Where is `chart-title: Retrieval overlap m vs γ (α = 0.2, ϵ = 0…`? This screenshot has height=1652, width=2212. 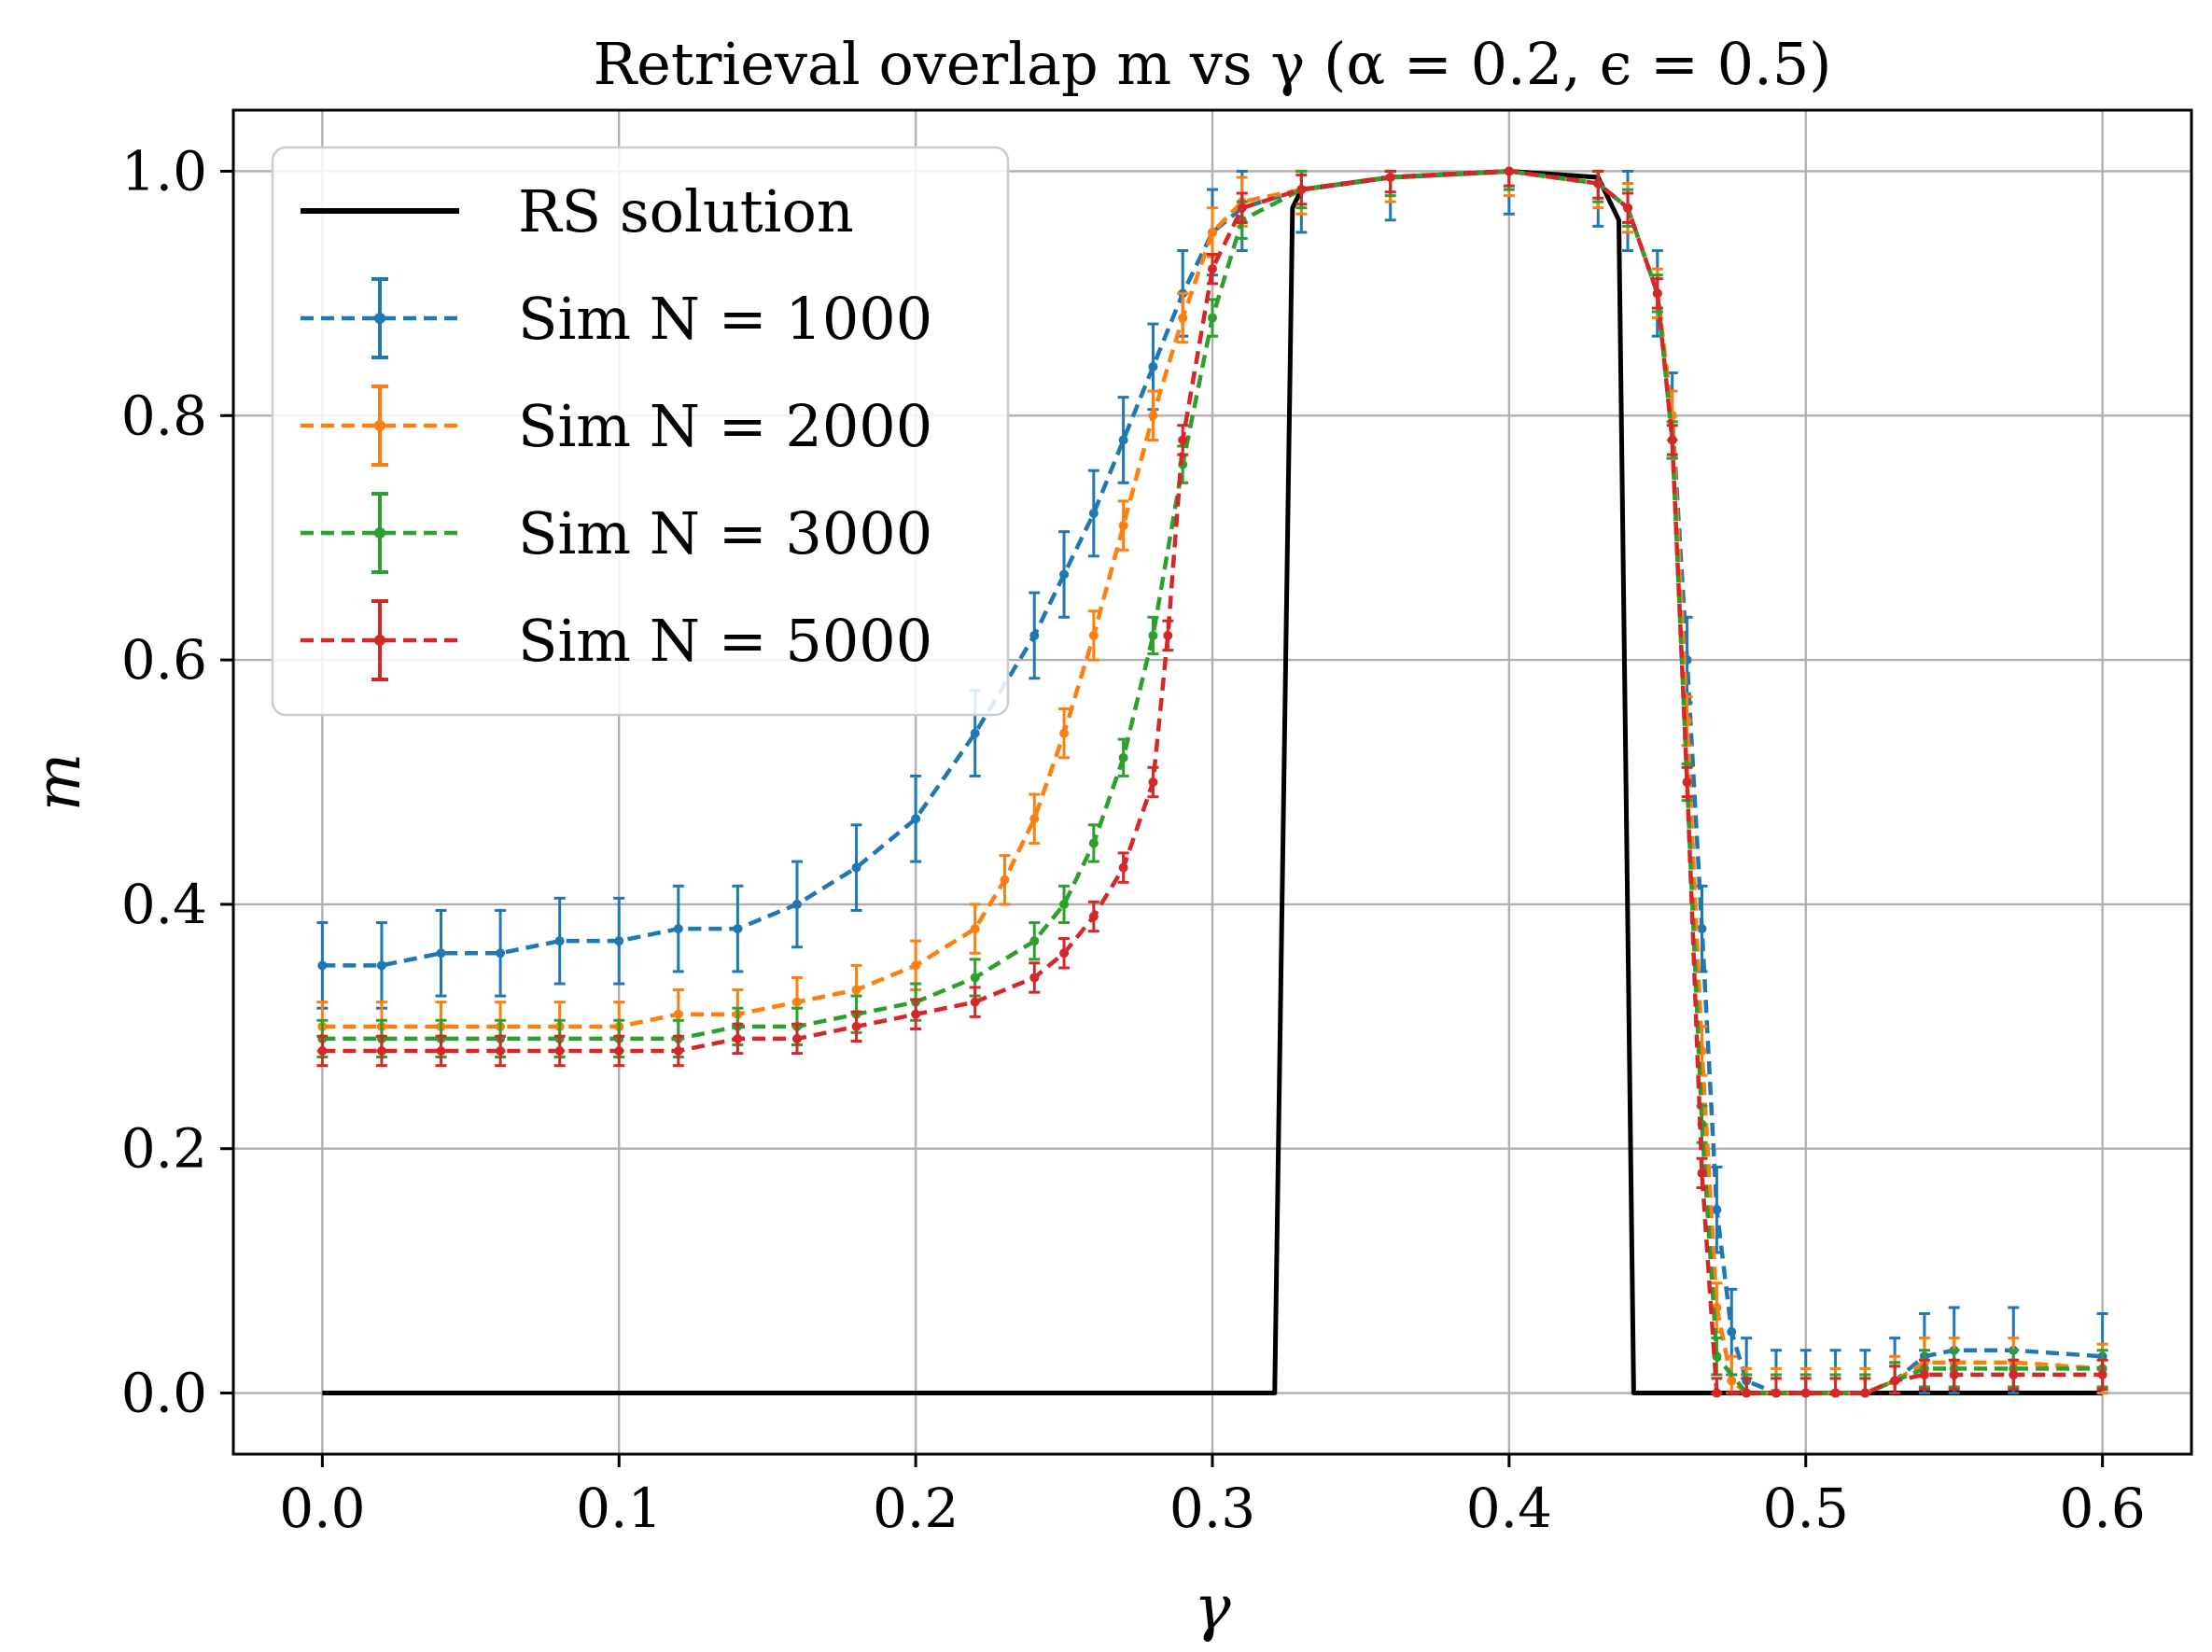
chart-title: Retrieval overlap m vs γ (α = 0.2, ϵ = 0… is located at coordinates (1213, 64).